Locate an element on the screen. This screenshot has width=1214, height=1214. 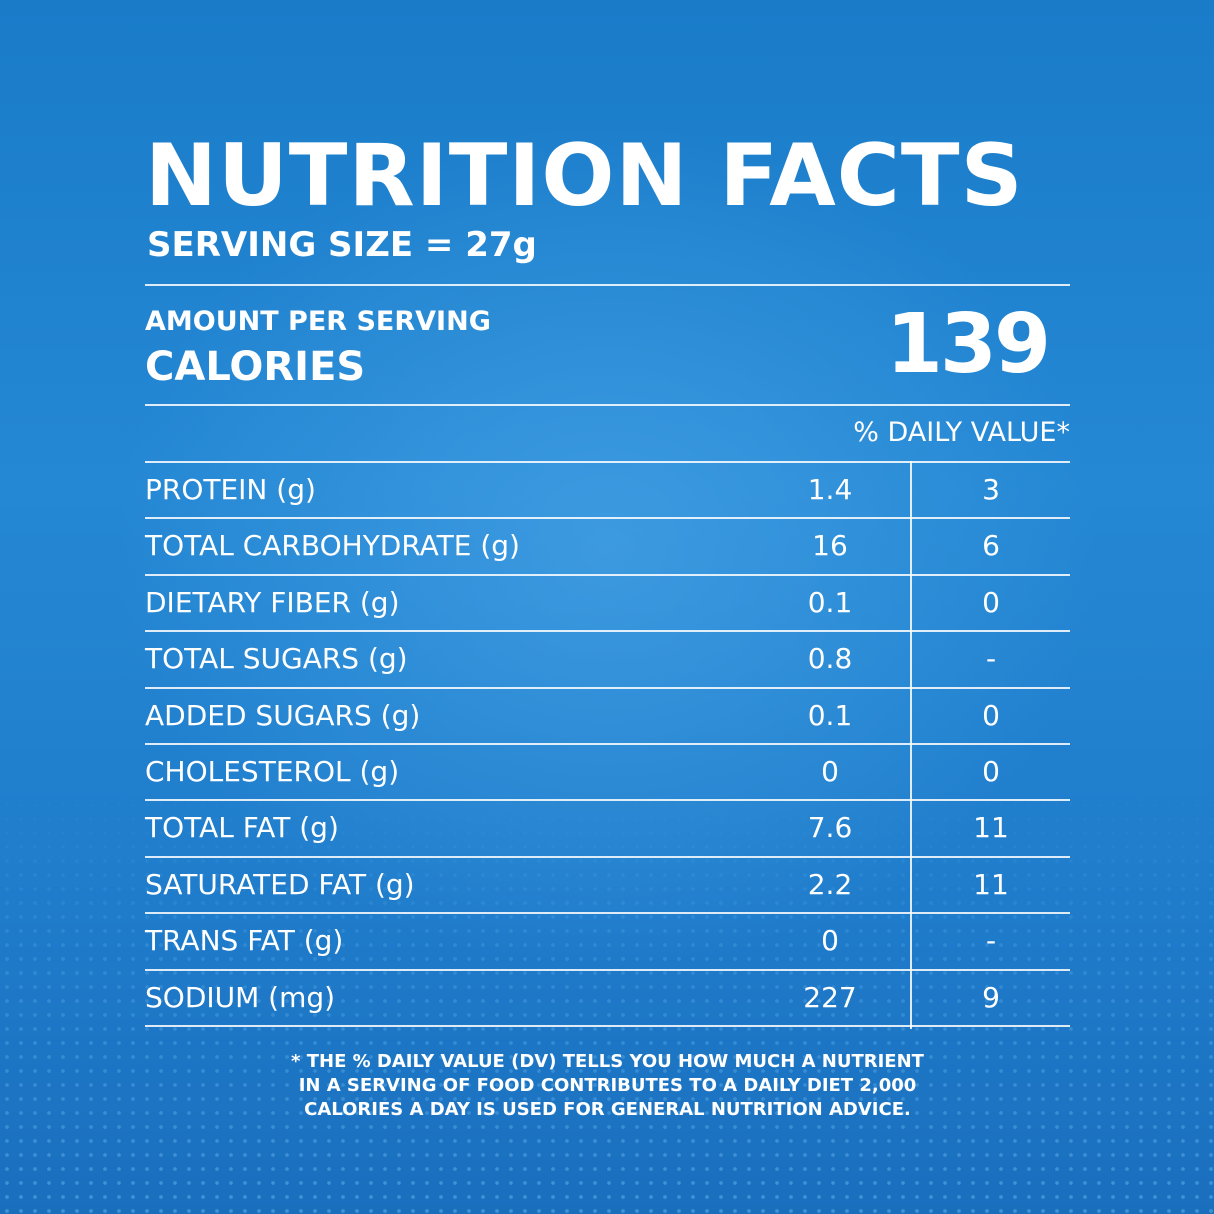
nutrient-daily-value: 6 is located at coordinates (991, 546).